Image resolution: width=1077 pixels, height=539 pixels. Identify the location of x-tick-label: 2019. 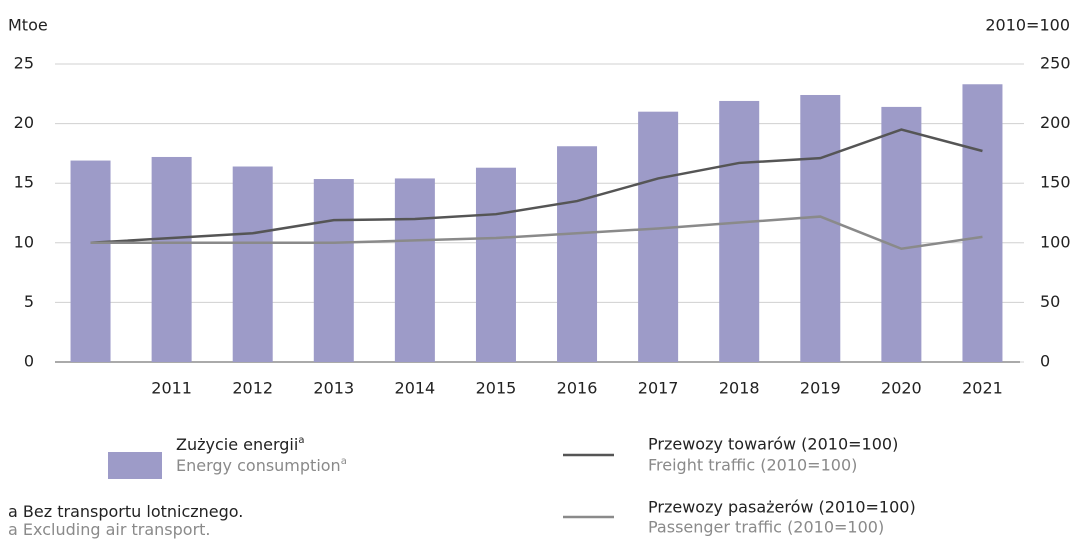
(820, 388).